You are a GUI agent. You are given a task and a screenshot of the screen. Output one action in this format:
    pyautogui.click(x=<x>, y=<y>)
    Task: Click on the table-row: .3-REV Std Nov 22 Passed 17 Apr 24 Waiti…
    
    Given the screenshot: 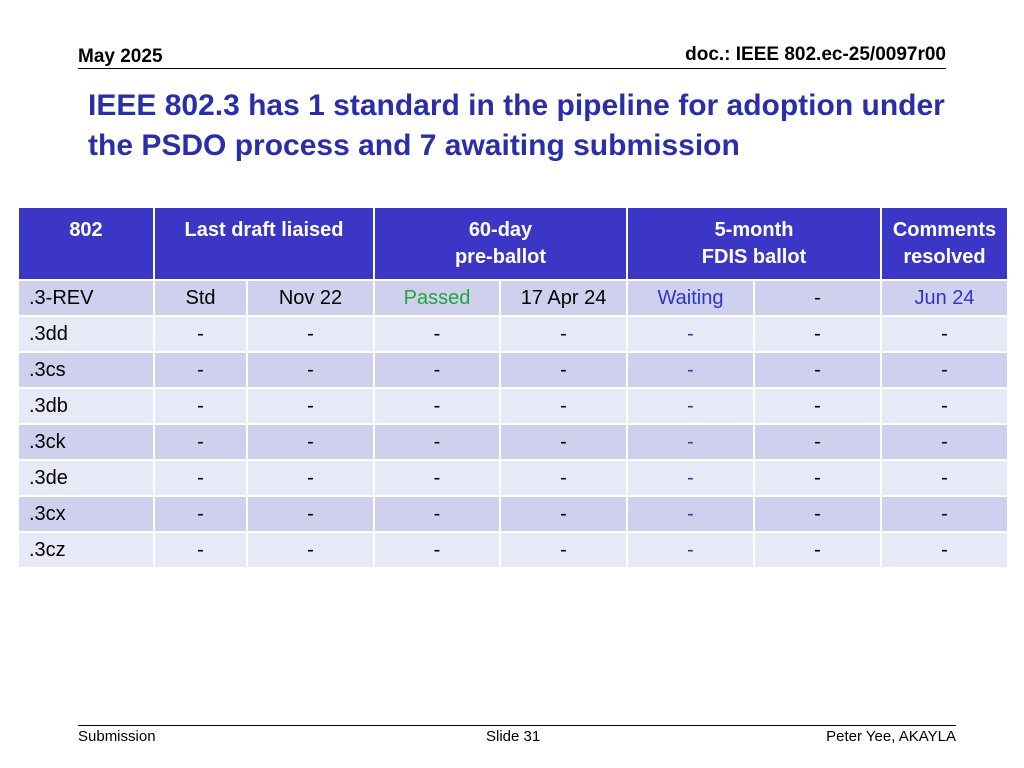 What is the action you would take?
    pyautogui.click(x=513, y=298)
    